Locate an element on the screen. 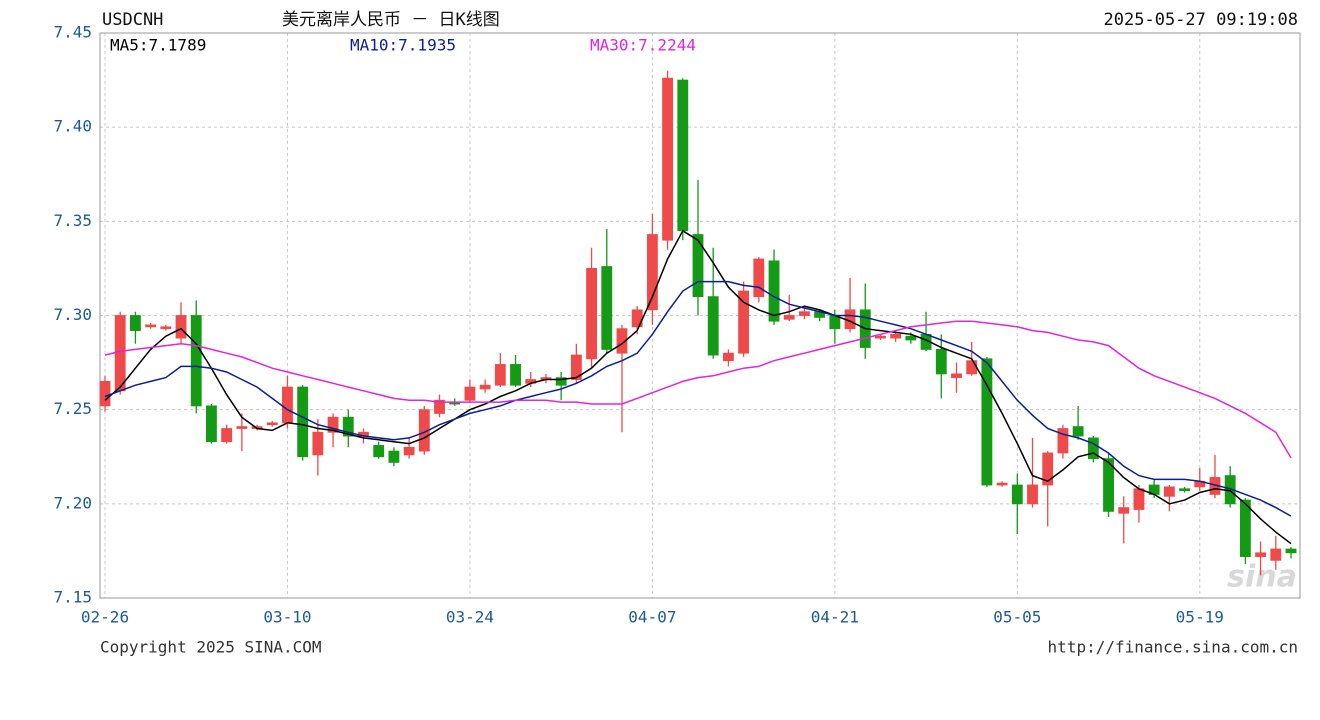 The height and width of the screenshot is (720, 1320). watermark: sina is located at coordinates (1262, 577).